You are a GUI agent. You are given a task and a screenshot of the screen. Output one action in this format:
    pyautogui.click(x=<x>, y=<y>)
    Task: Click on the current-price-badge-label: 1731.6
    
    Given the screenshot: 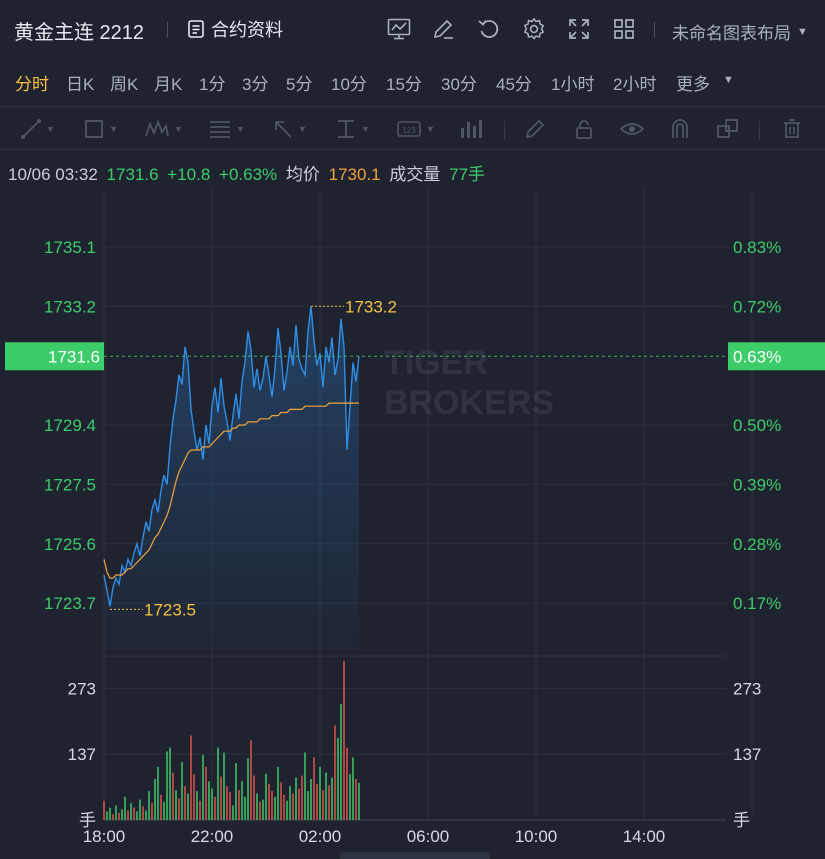 What is the action you would take?
    pyautogui.click(x=74, y=356)
    